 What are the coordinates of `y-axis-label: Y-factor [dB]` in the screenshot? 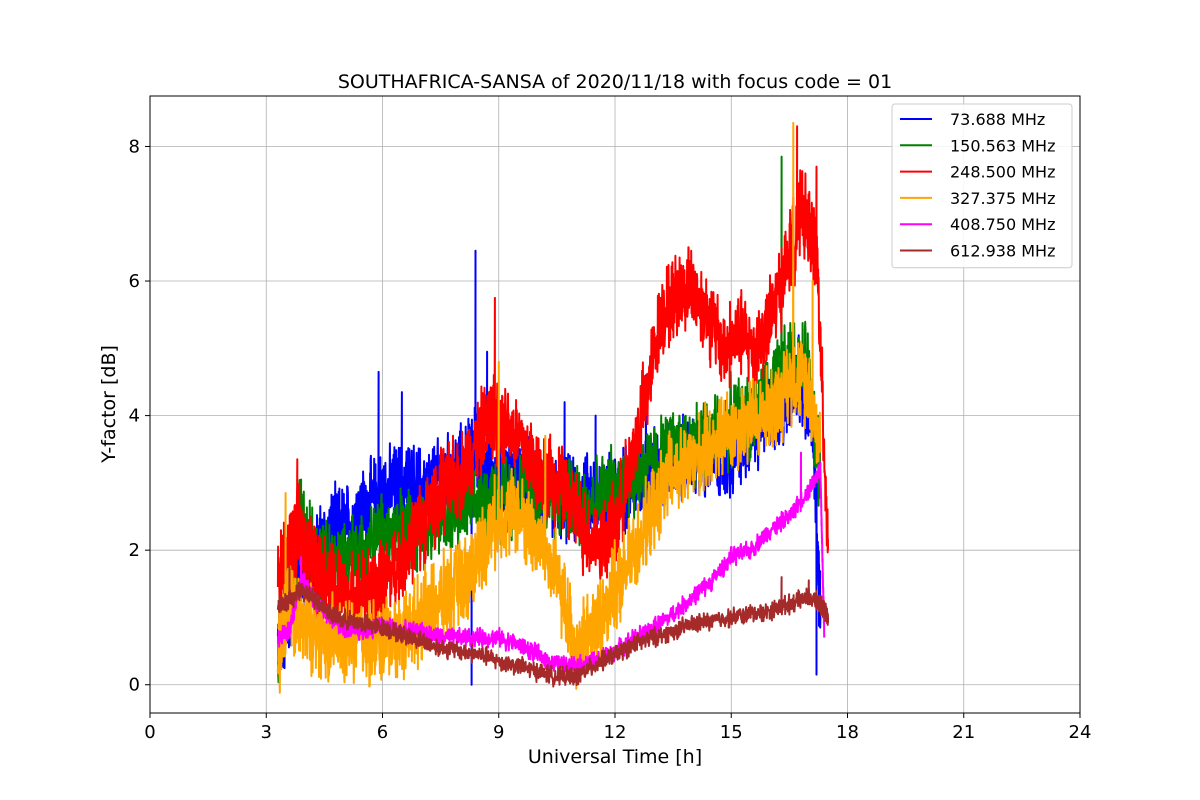 It's located at (109, 404).